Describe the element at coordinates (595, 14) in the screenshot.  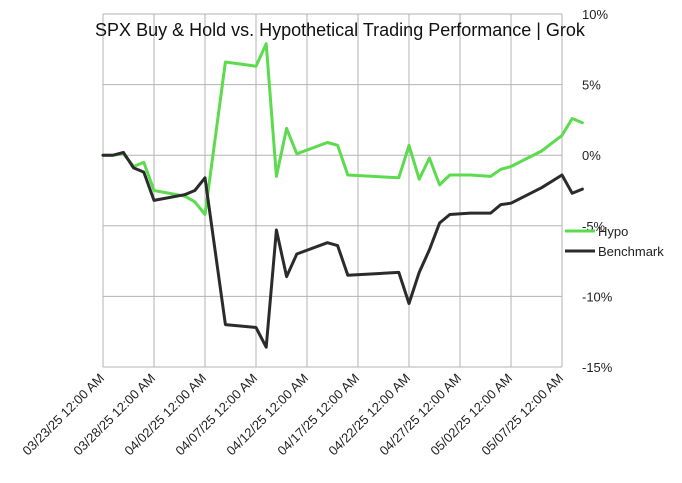
I see `y-tick-label: 10%` at that location.